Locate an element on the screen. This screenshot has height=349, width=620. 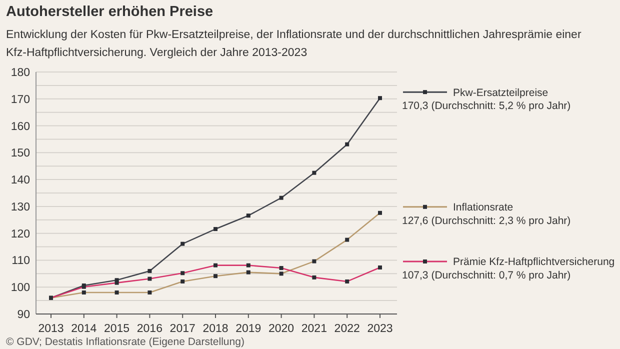
chart-title: Autohersteller erhöhen Preise is located at coordinates (110, 12).